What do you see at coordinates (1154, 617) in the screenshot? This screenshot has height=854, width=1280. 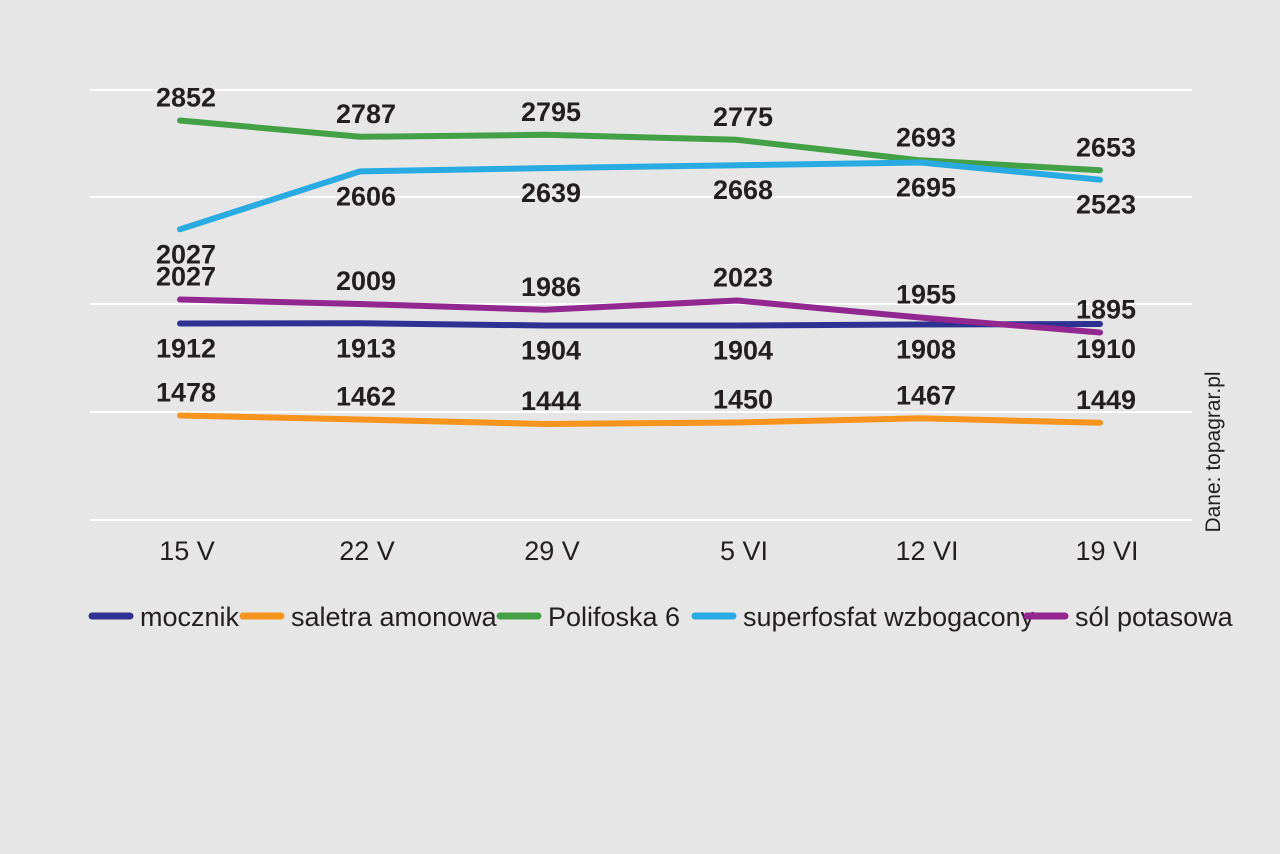 I see `legend-label: sól potasowa` at bounding box center [1154, 617].